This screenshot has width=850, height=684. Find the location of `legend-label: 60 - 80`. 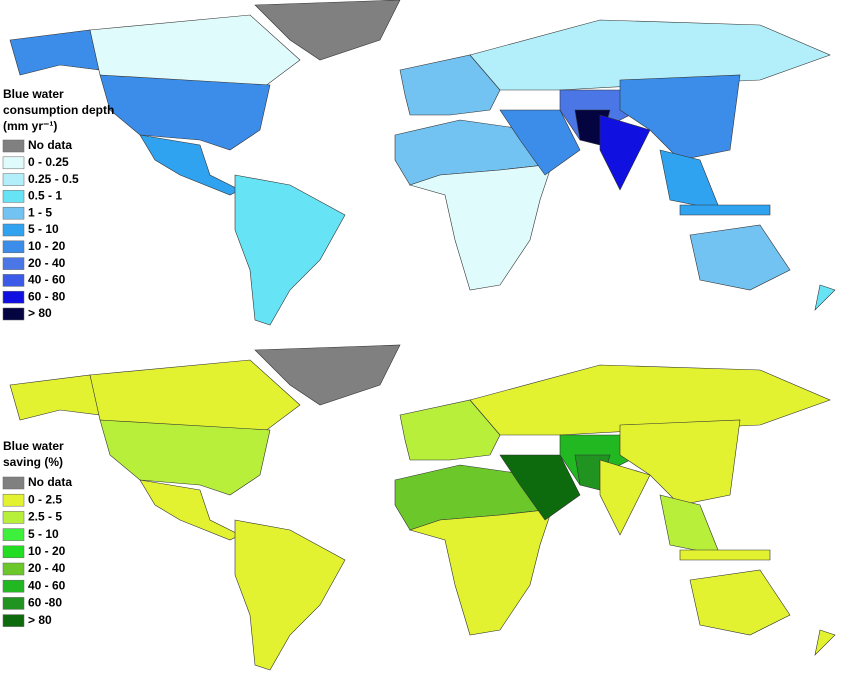

legend-label: 60 - 80 is located at coordinates (47, 296).